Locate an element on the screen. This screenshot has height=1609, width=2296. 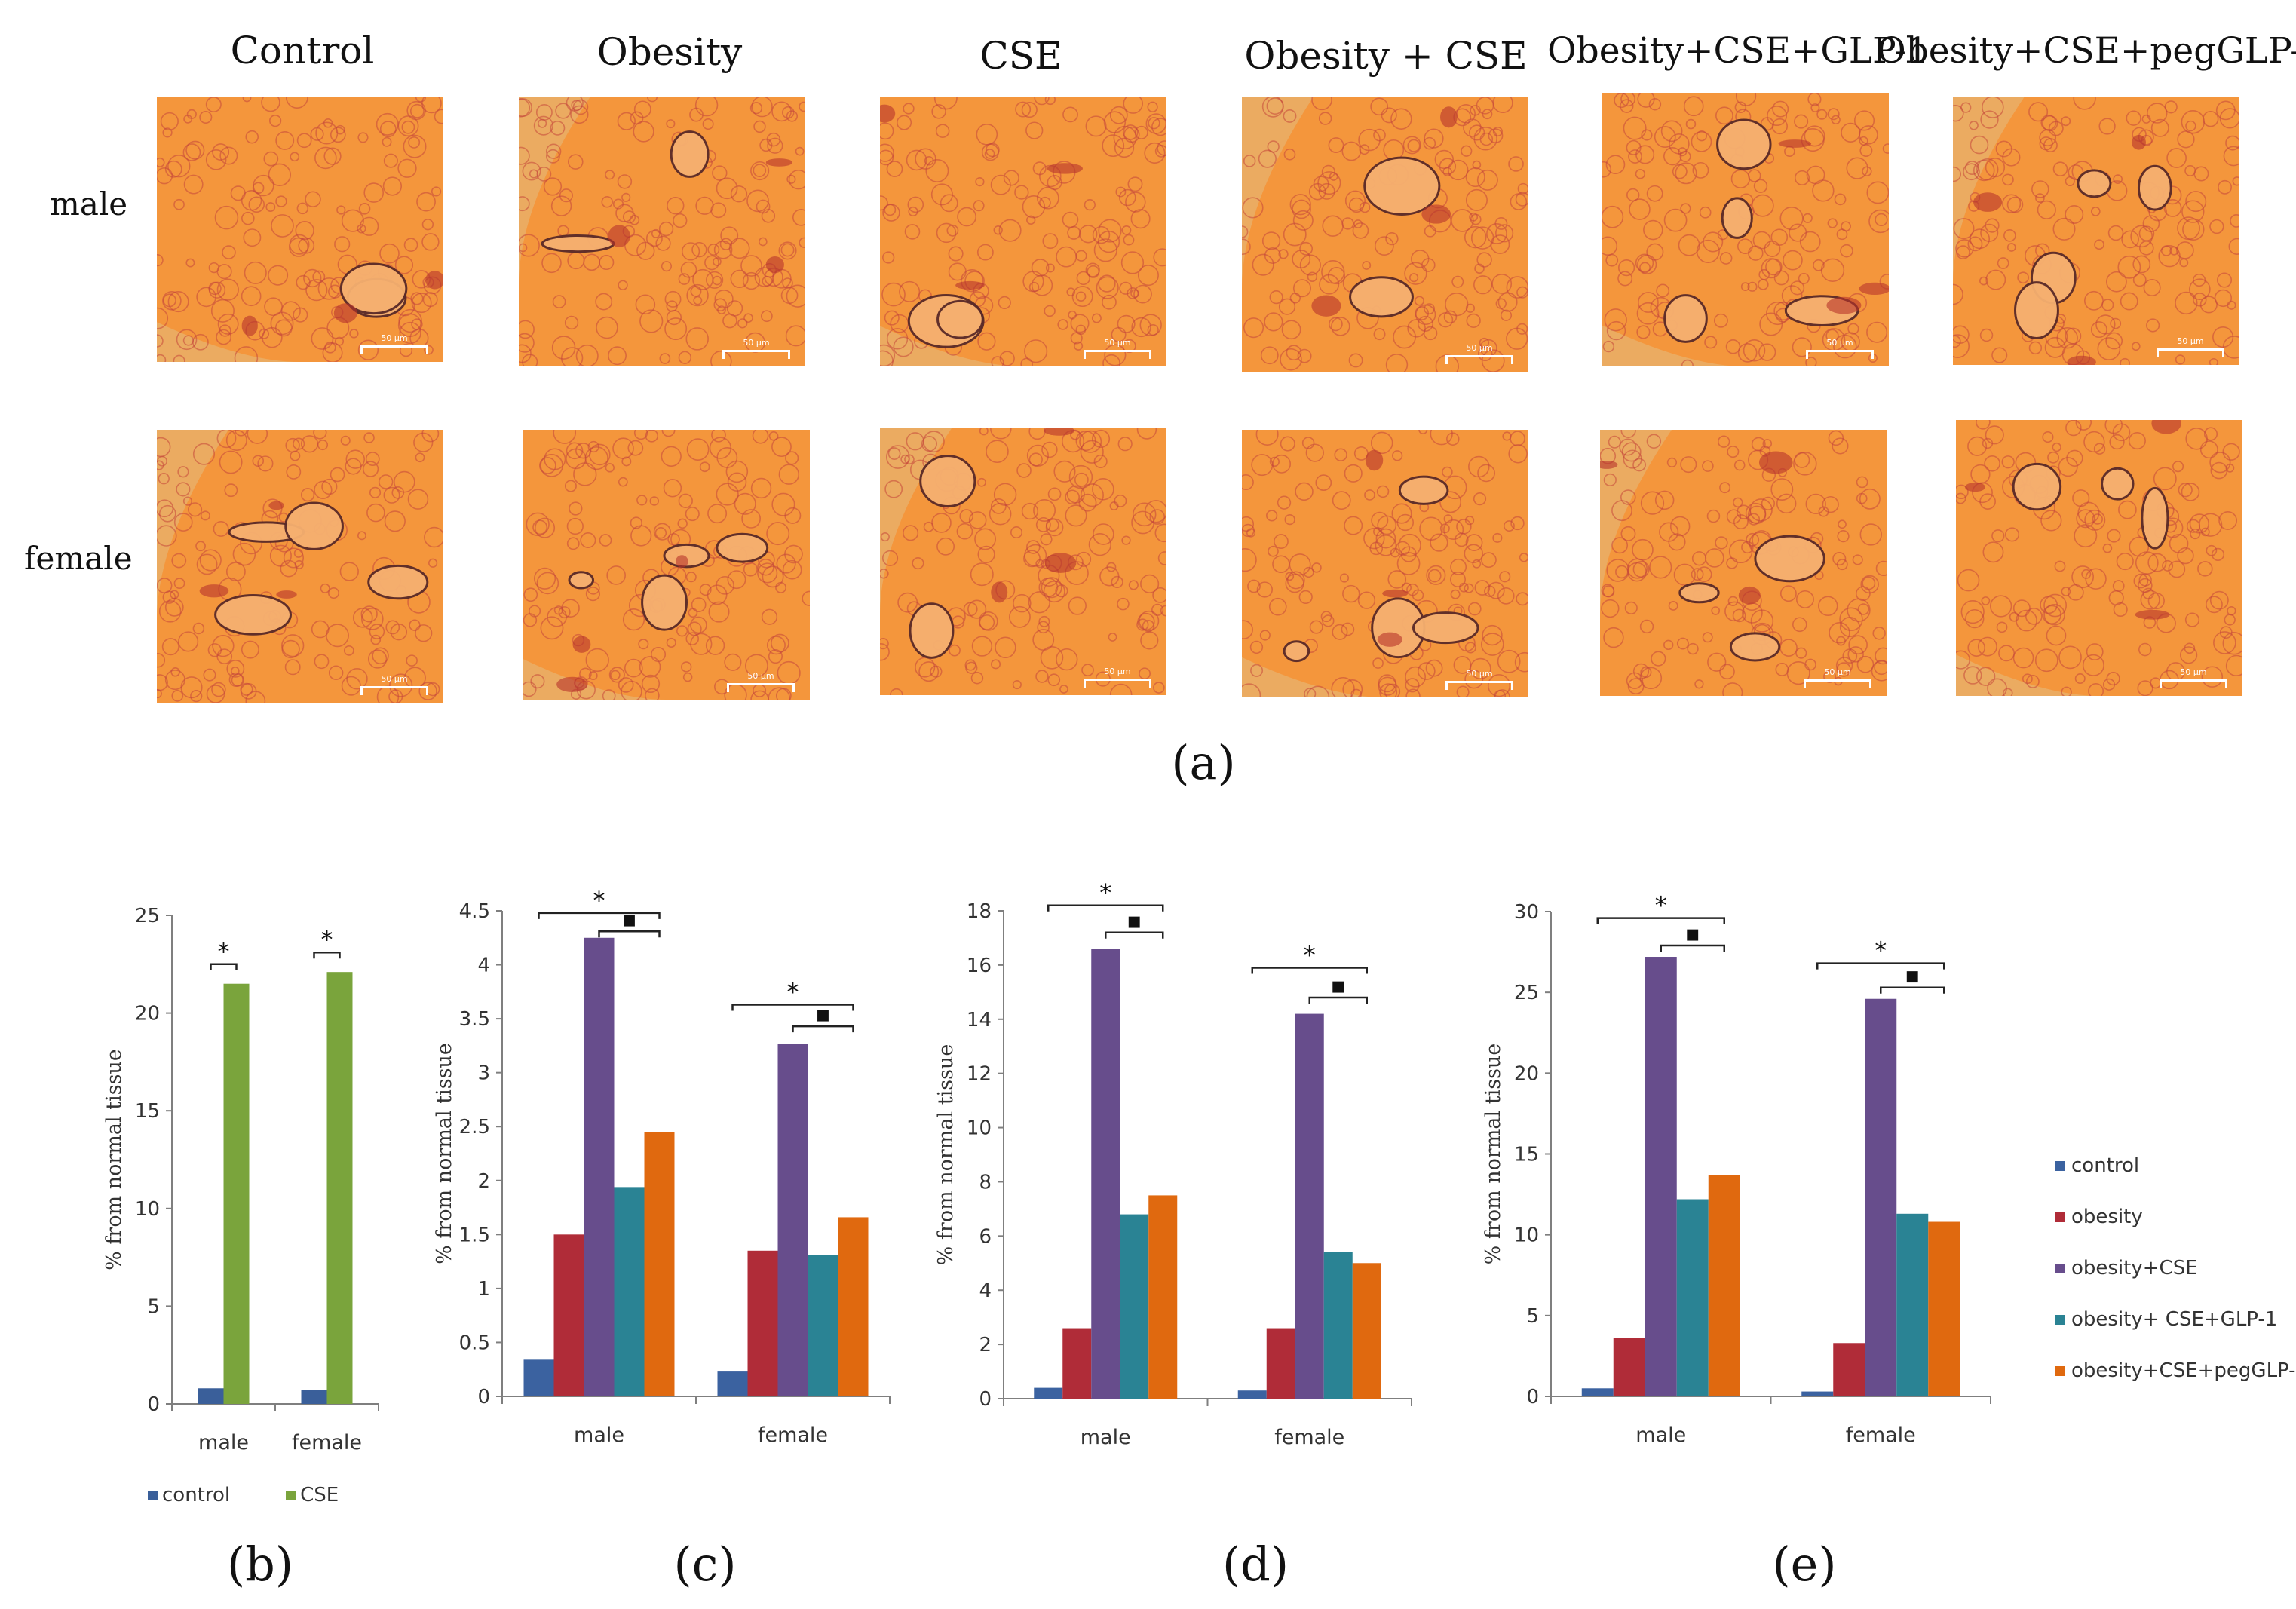
y-tick-label: 4 is located at coordinates (483, 966).